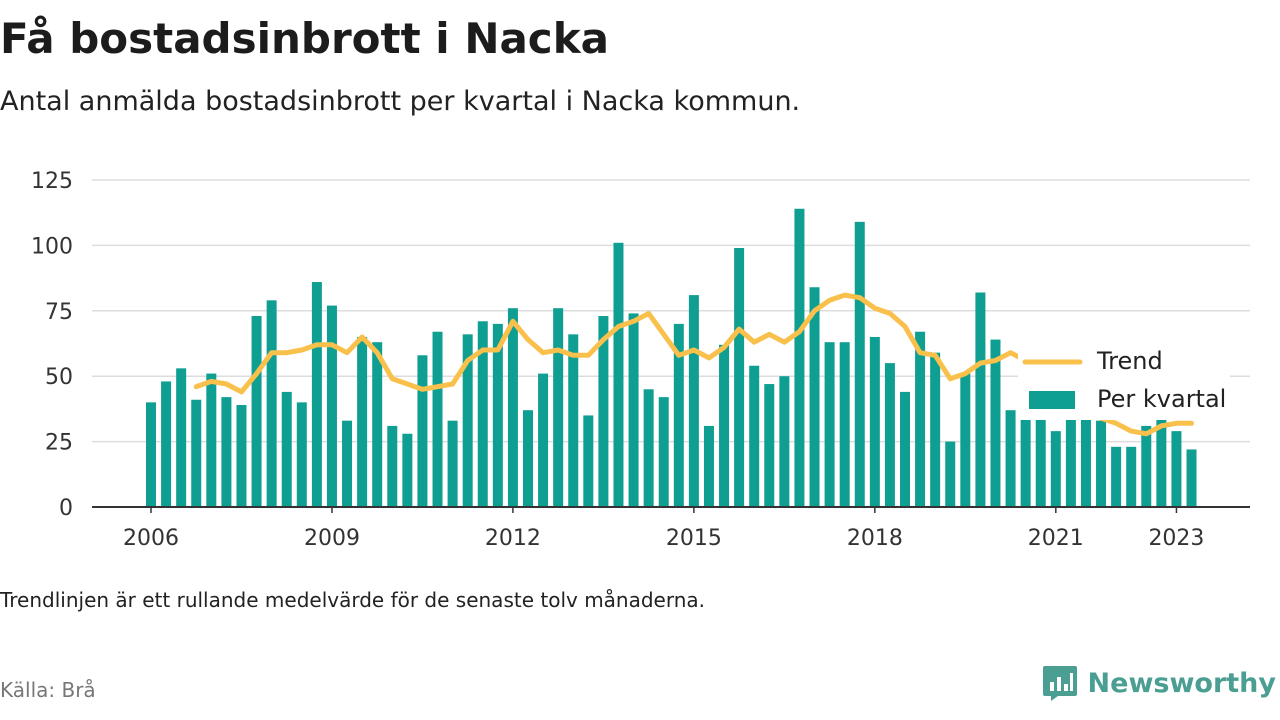  I want to click on bar-2014-q3, so click(663, 452).